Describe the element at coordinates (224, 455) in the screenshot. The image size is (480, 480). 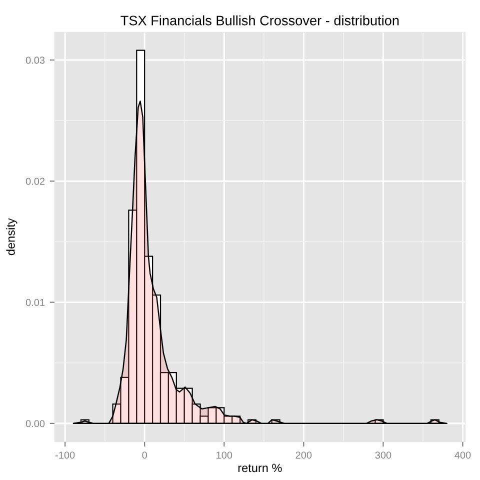
I see `x-tick-label: 100` at that location.